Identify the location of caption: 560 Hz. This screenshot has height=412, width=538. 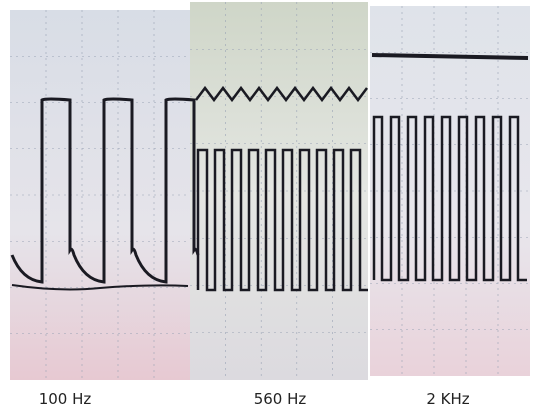
(280, 399).